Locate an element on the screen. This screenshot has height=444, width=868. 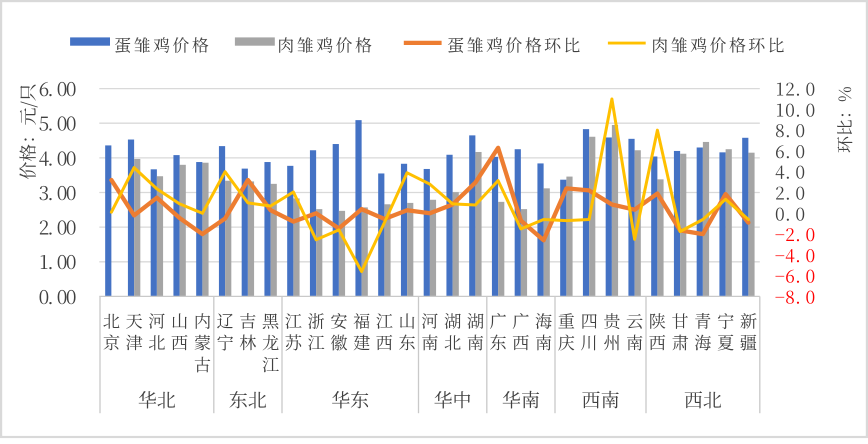
svg-text: 疆 is located at coordinates (748, 341).